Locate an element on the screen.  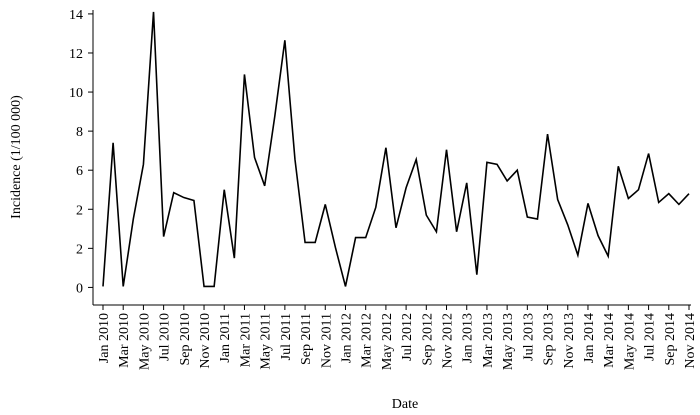
x-tick-label: Mar 2011 is located at coordinates (245, 340).